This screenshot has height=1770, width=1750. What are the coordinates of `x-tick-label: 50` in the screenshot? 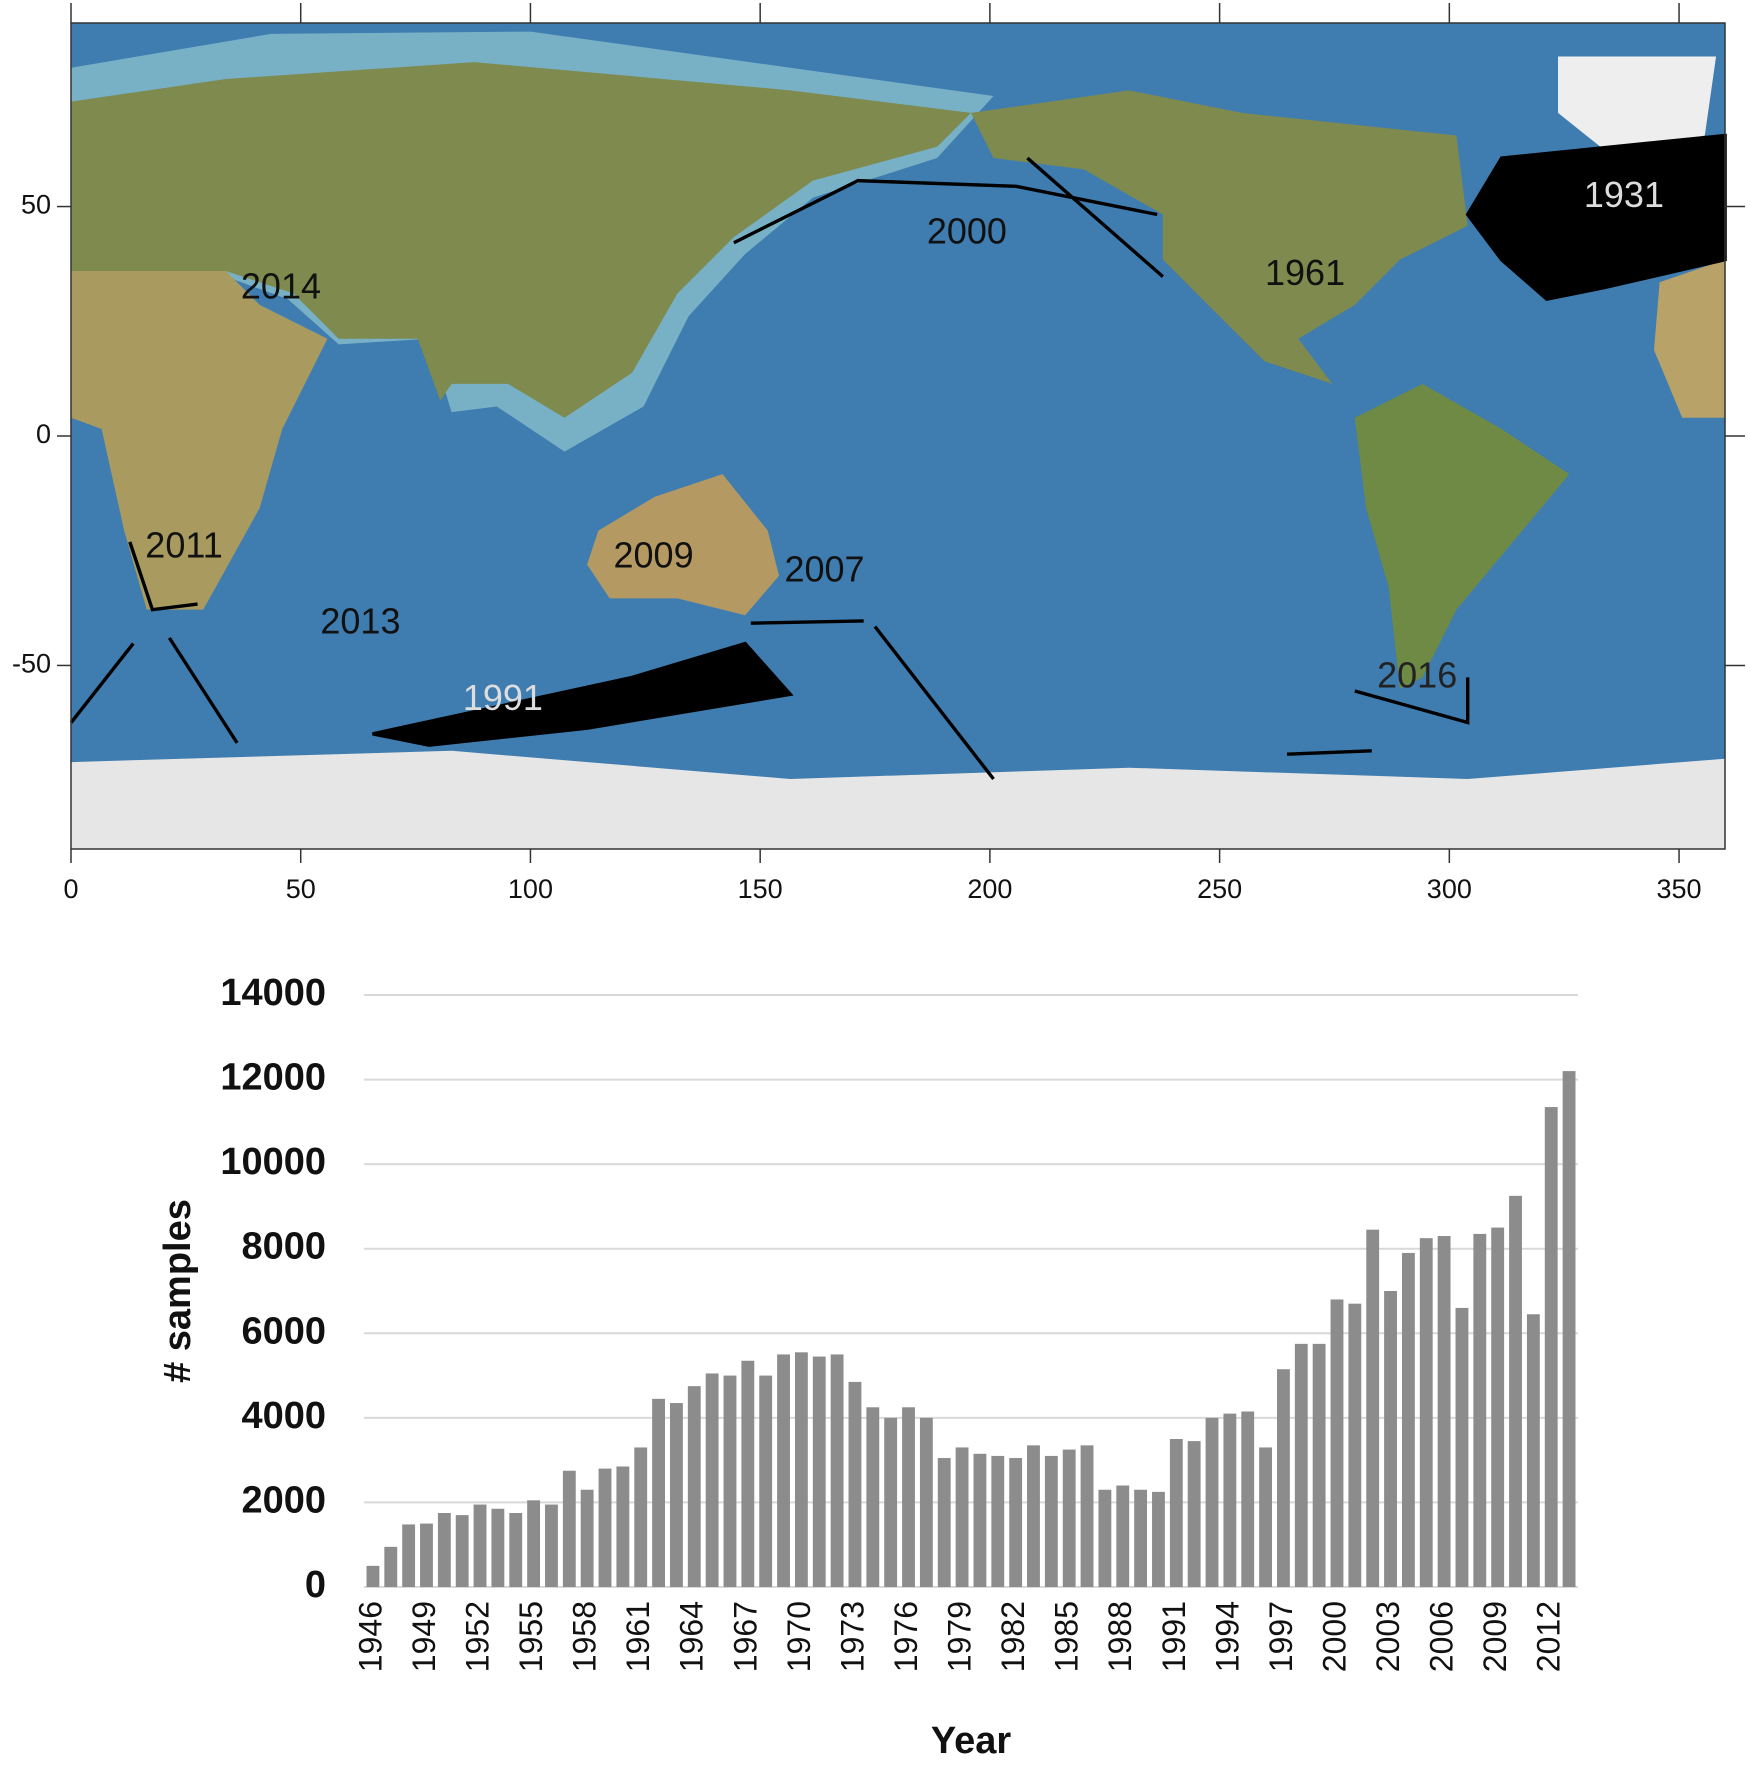 It's located at (301, 889).